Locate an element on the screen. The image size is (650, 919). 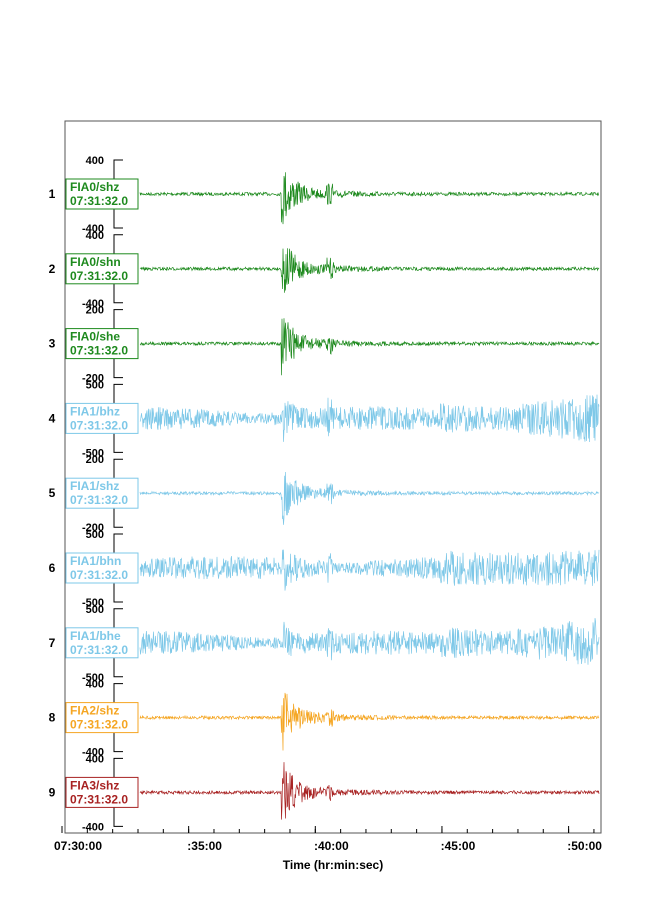
channel-name: FIA1/bhn is located at coordinates (95, 561).